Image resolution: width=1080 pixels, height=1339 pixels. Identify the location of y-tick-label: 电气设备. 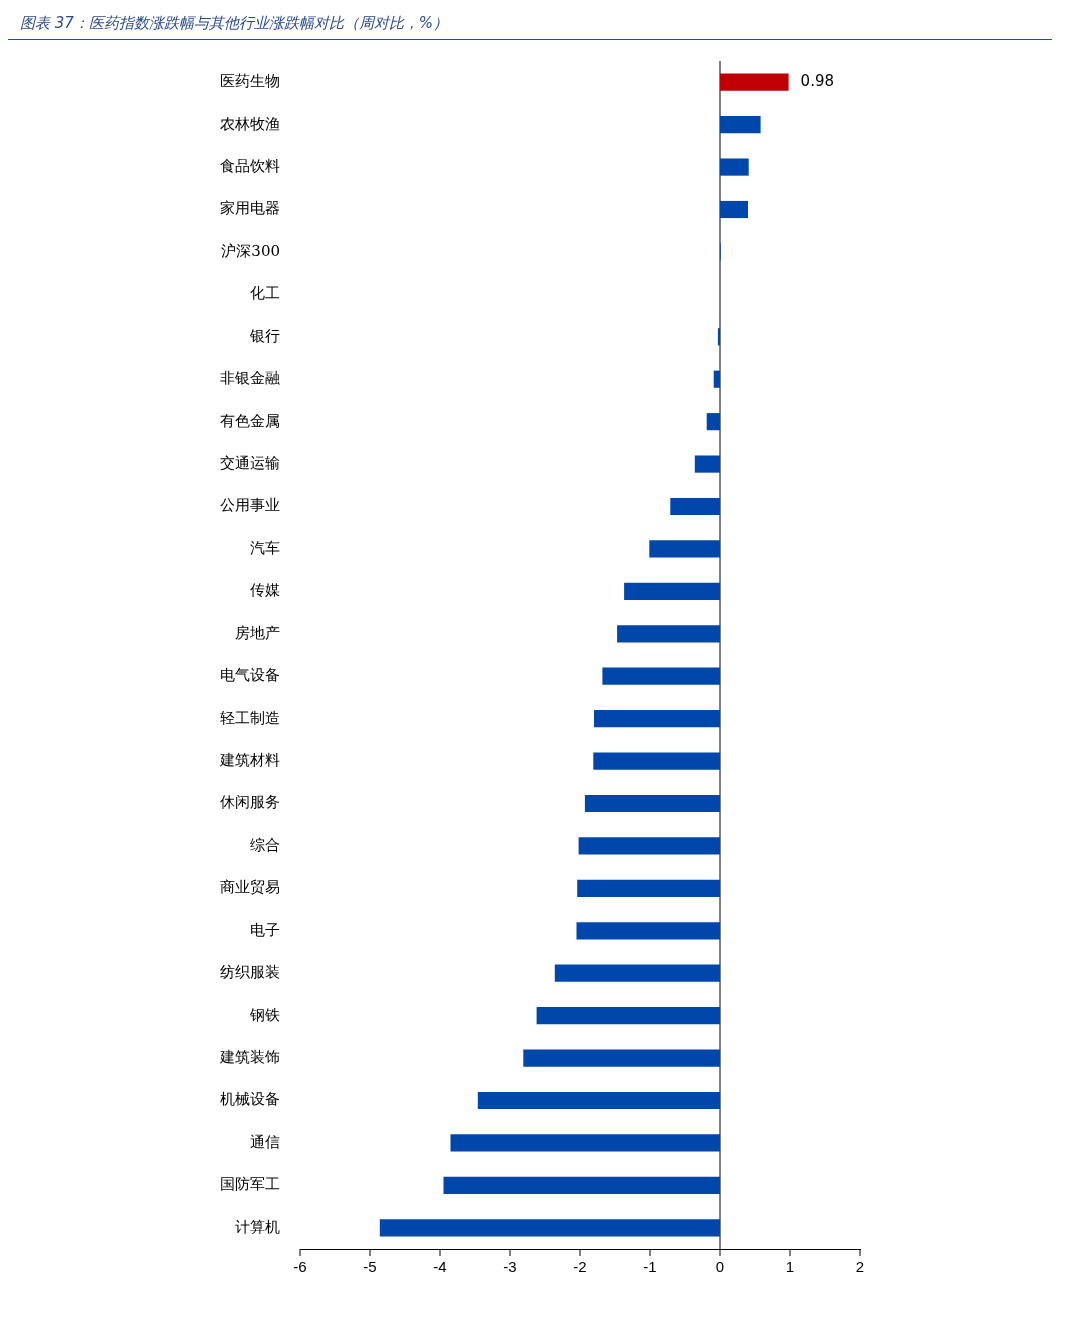
(250, 675).